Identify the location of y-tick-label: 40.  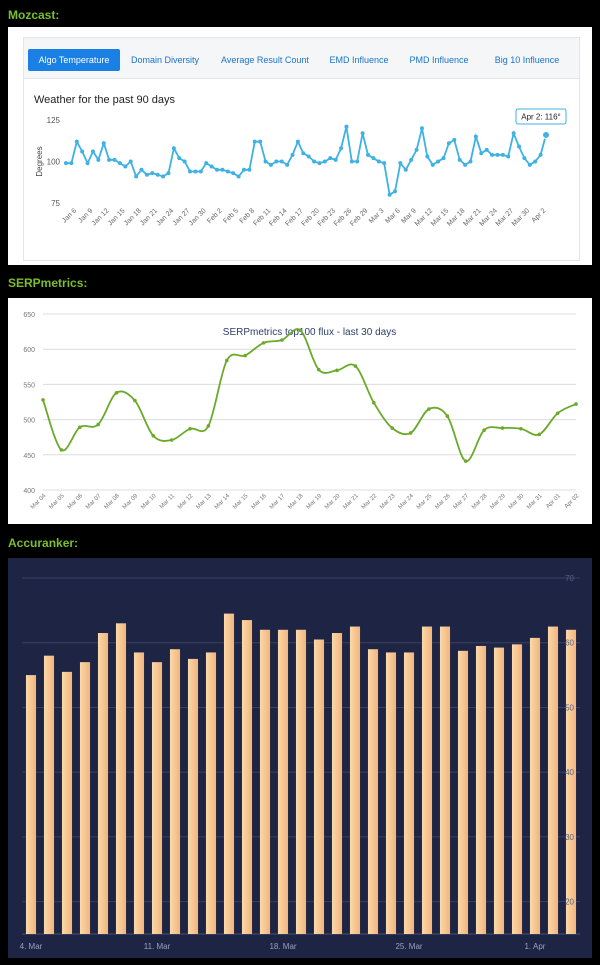
(569, 772).